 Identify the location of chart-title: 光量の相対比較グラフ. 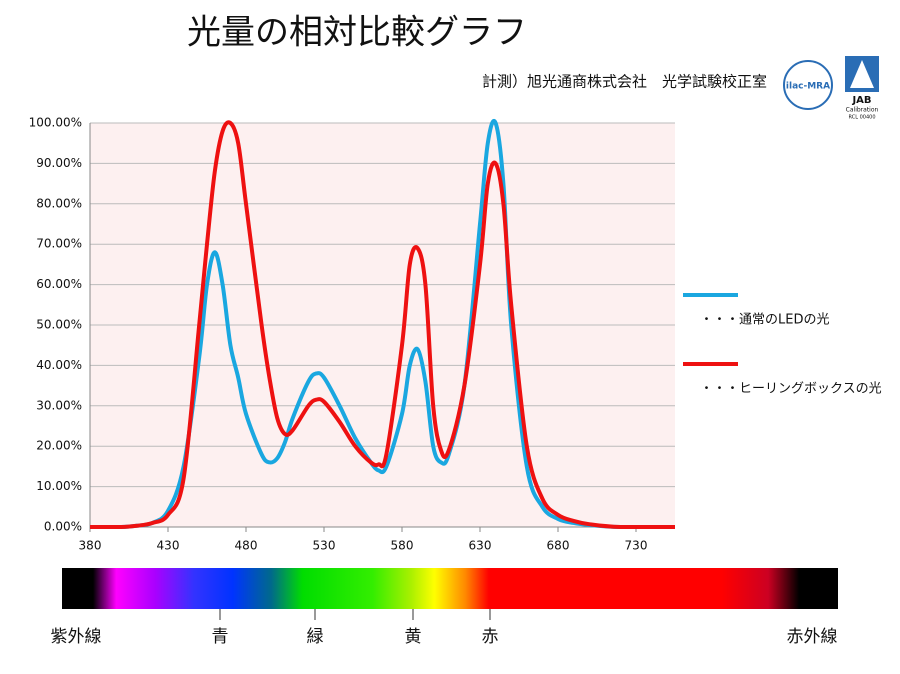
(357, 33).